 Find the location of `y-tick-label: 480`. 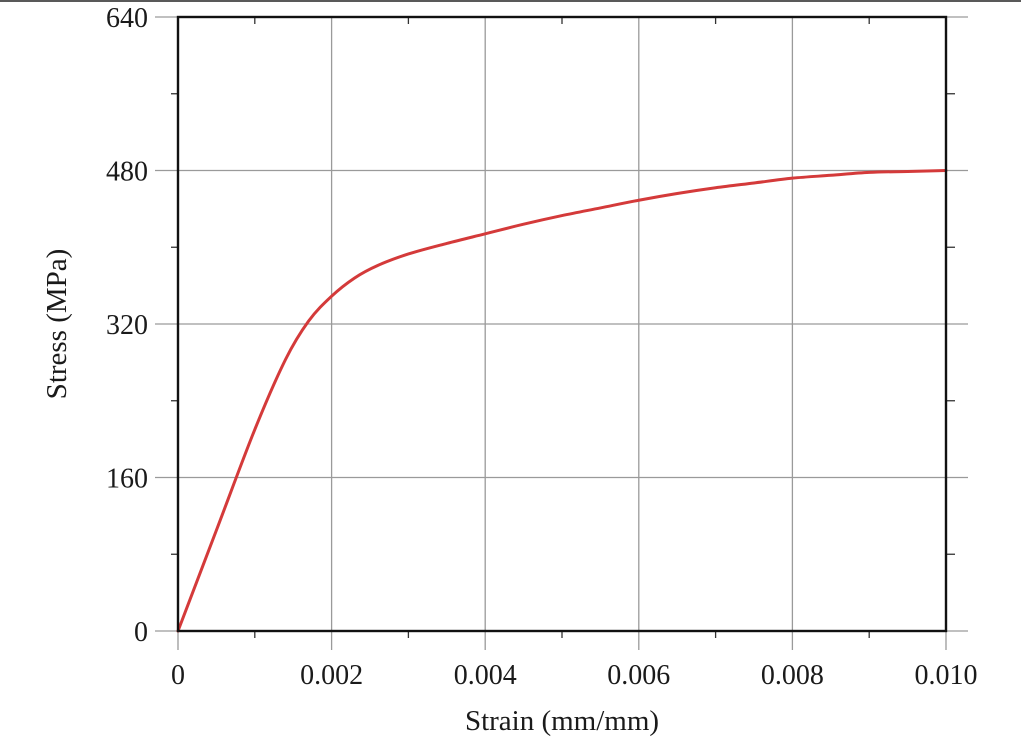

y-tick-label: 480 is located at coordinates (127, 172).